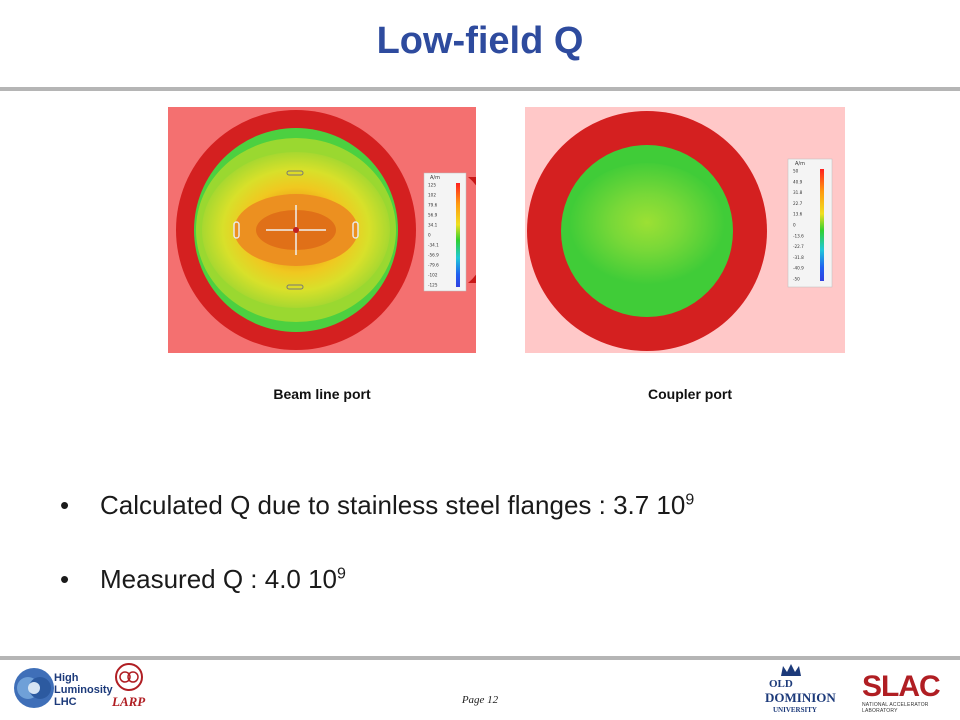  I want to click on odu-logo-line: OLD, so click(781, 684).